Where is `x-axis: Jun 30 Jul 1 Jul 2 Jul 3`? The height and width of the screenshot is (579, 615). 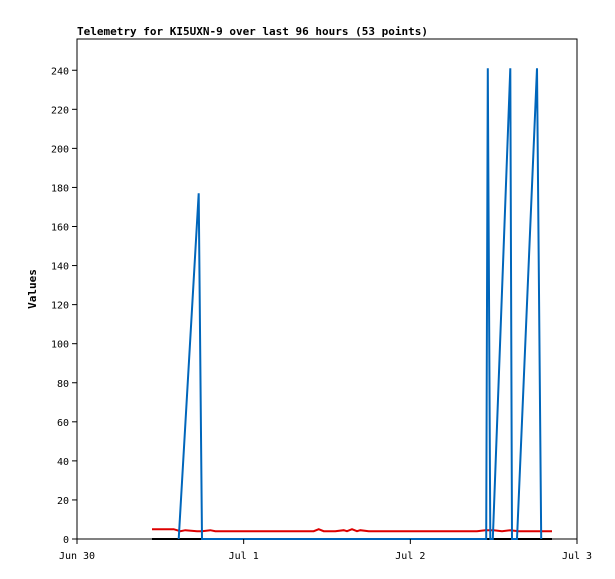 x-axis: Jun 30 Jul 1 Jul 2 Jul 3 is located at coordinates (325, 550).